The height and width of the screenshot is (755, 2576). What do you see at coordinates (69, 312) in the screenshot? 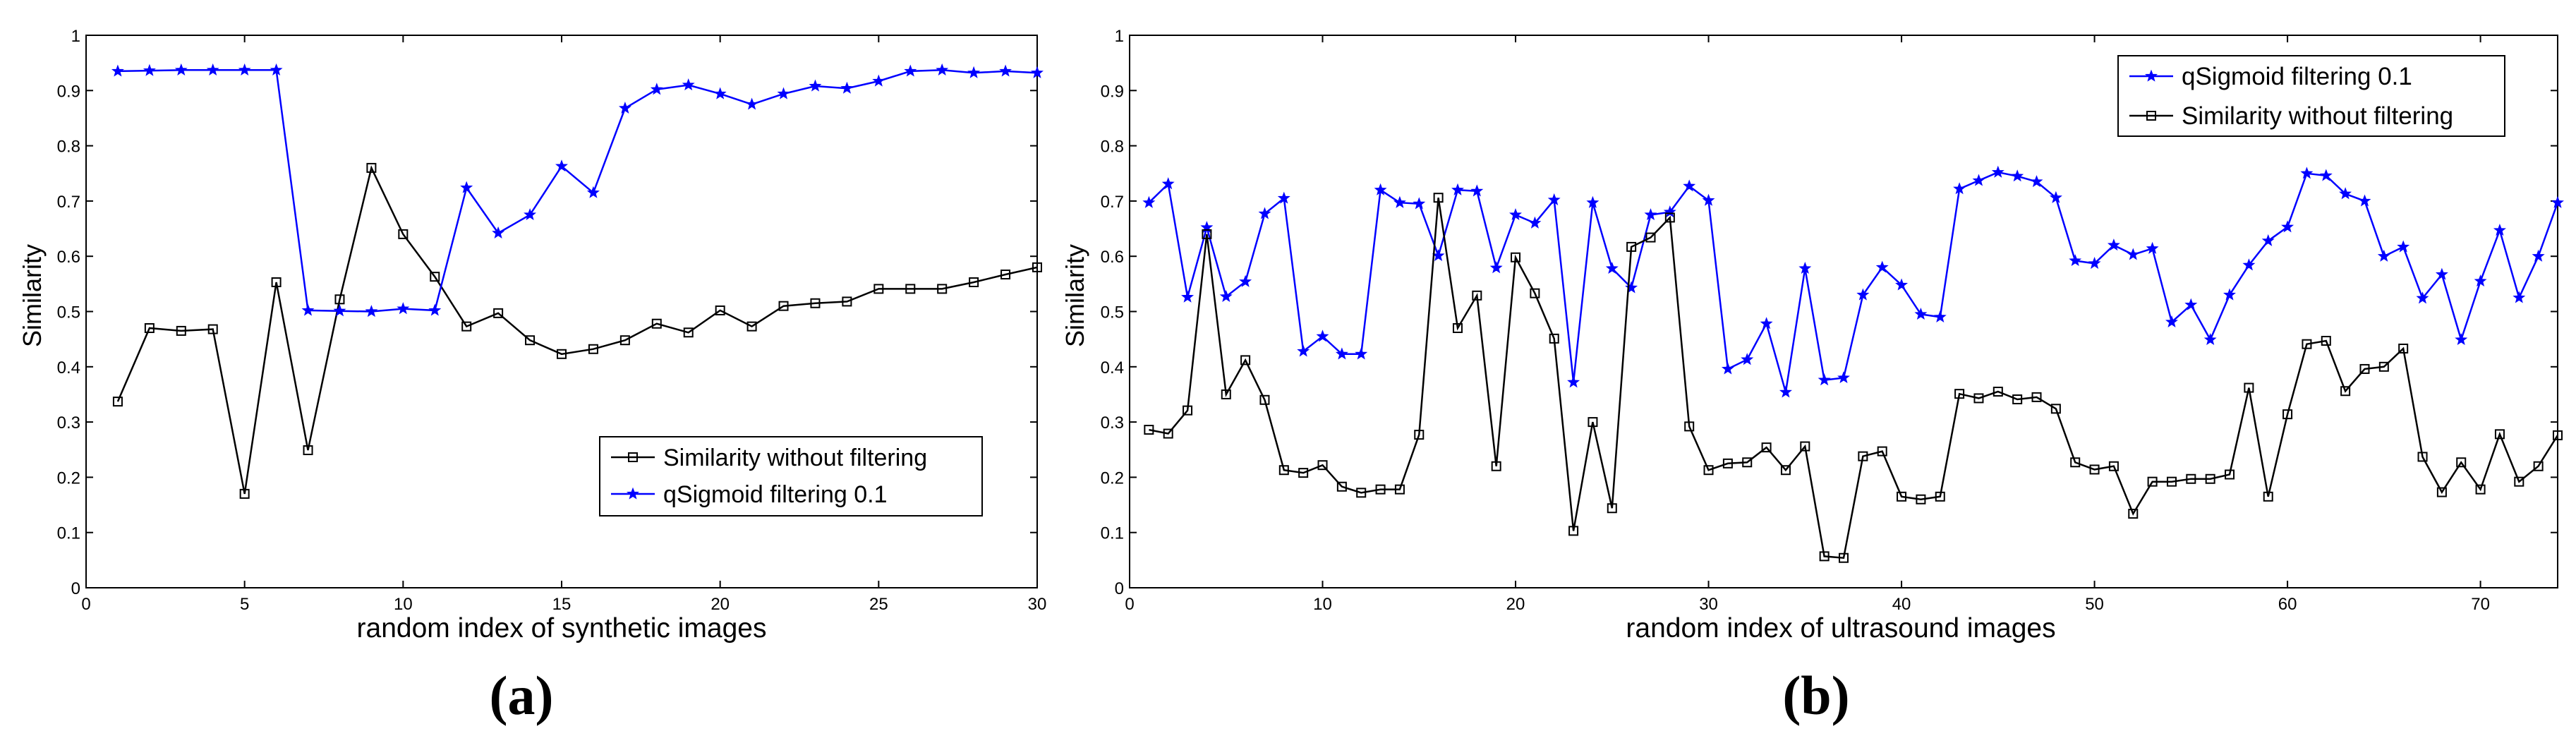
I see `y-tick-label: 0.5` at bounding box center [69, 312].